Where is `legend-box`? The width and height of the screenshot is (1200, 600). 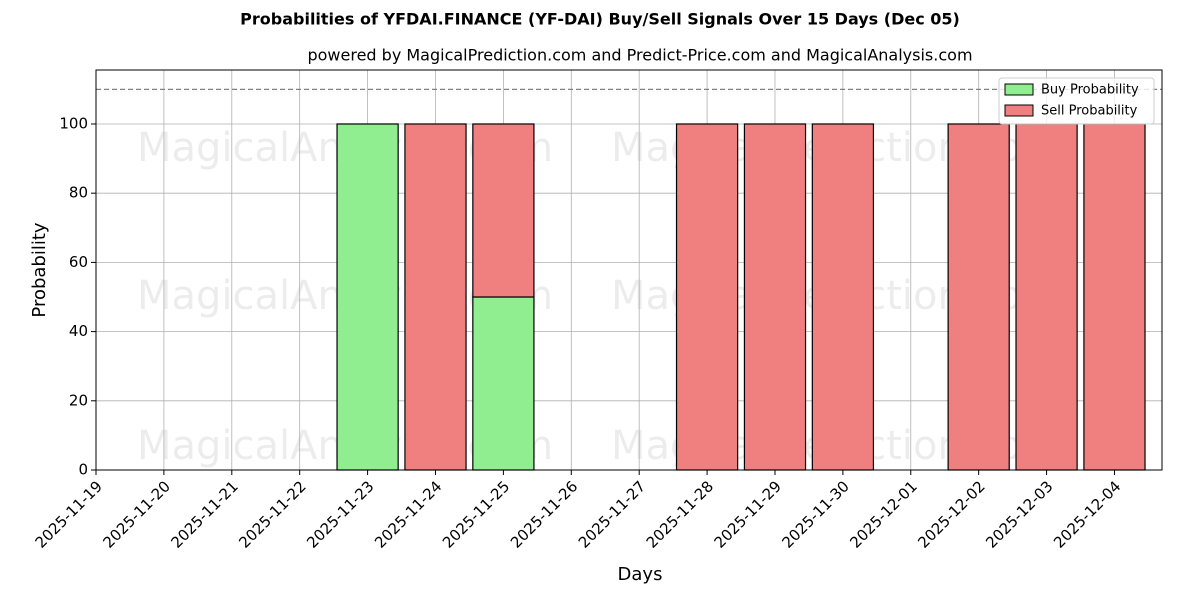 legend-box is located at coordinates (1076, 101).